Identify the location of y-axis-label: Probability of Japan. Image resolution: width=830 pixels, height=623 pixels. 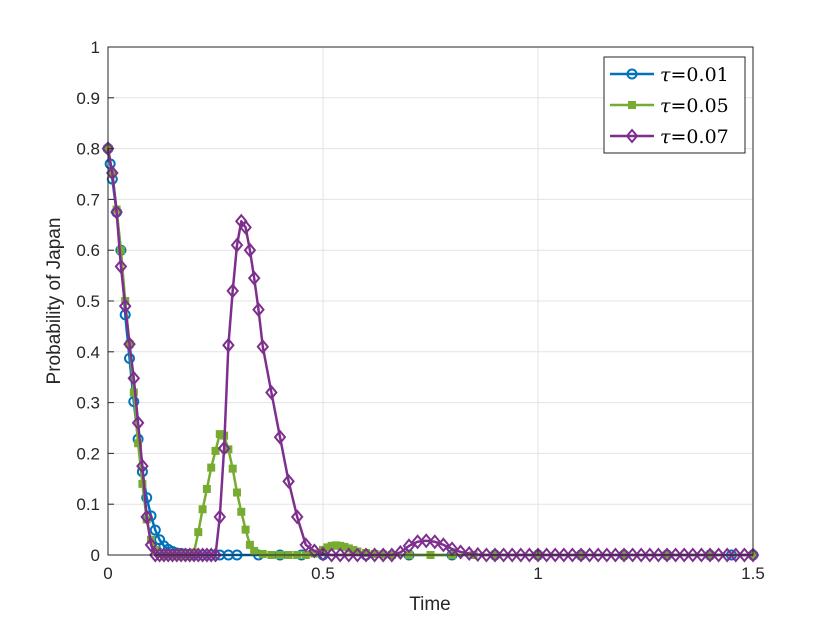
(54, 301).